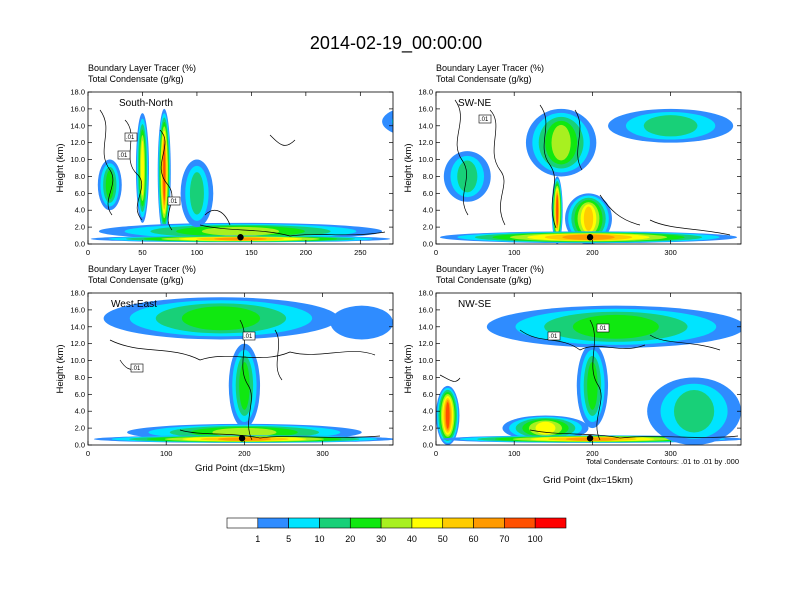 This screenshot has width=792, height=612. I want to click on x-axis-label: Grid Point (dx=15km), so click(240, 468).